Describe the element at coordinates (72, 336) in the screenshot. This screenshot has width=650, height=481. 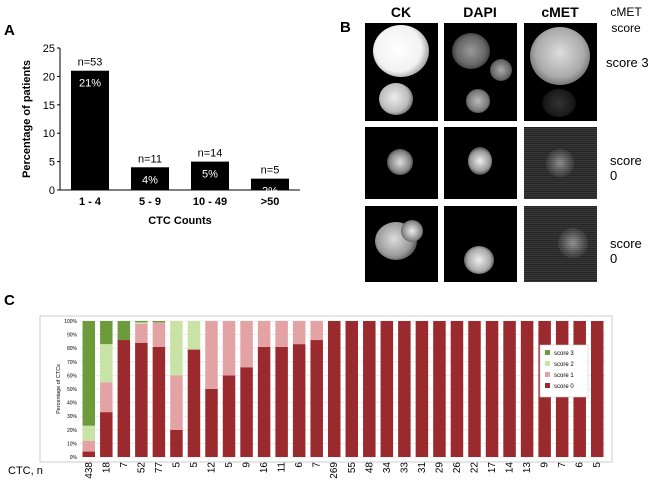
I see `y-tick-label-c: 90%` at that location.